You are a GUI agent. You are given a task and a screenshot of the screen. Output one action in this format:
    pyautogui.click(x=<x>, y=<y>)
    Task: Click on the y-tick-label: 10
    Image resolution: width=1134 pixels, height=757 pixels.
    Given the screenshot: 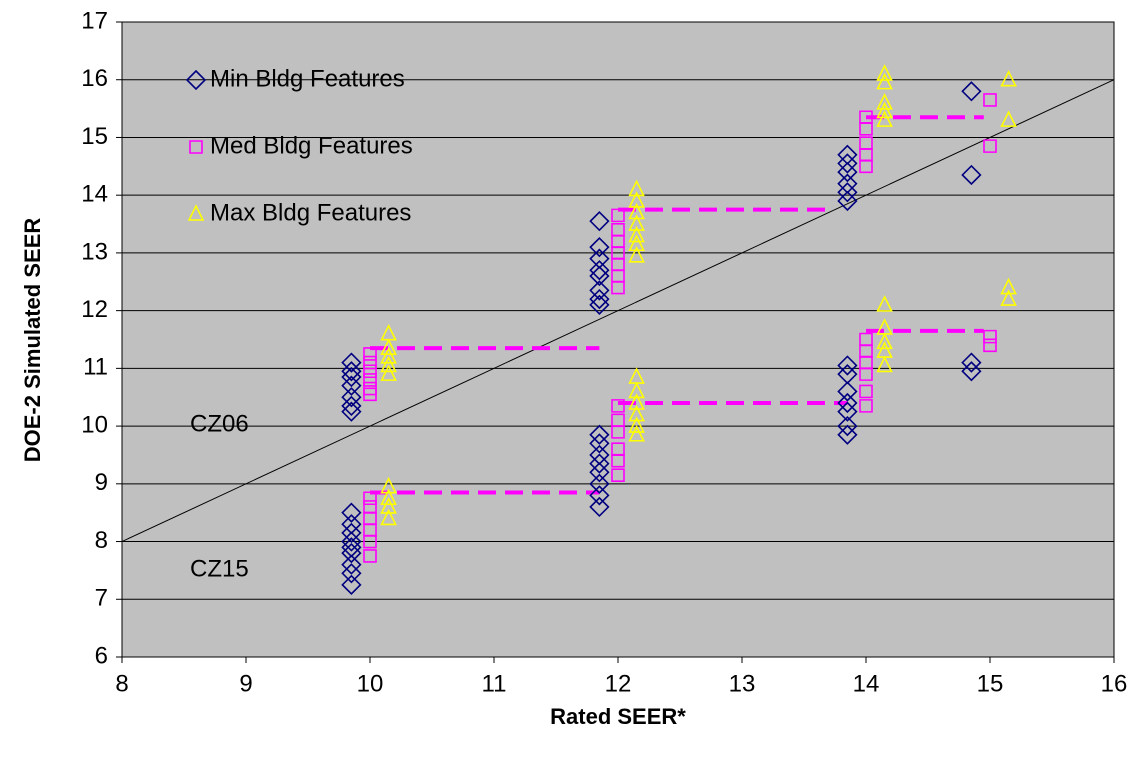 What is the action you would take?
    pyautogui.click(x=94, y=424)
    